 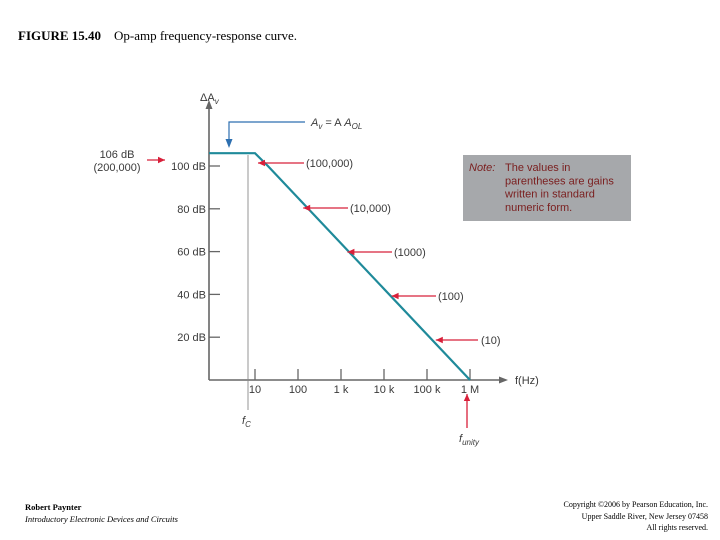 I want to click on gain-ratio-label: (10), so click(x=491, y=341).